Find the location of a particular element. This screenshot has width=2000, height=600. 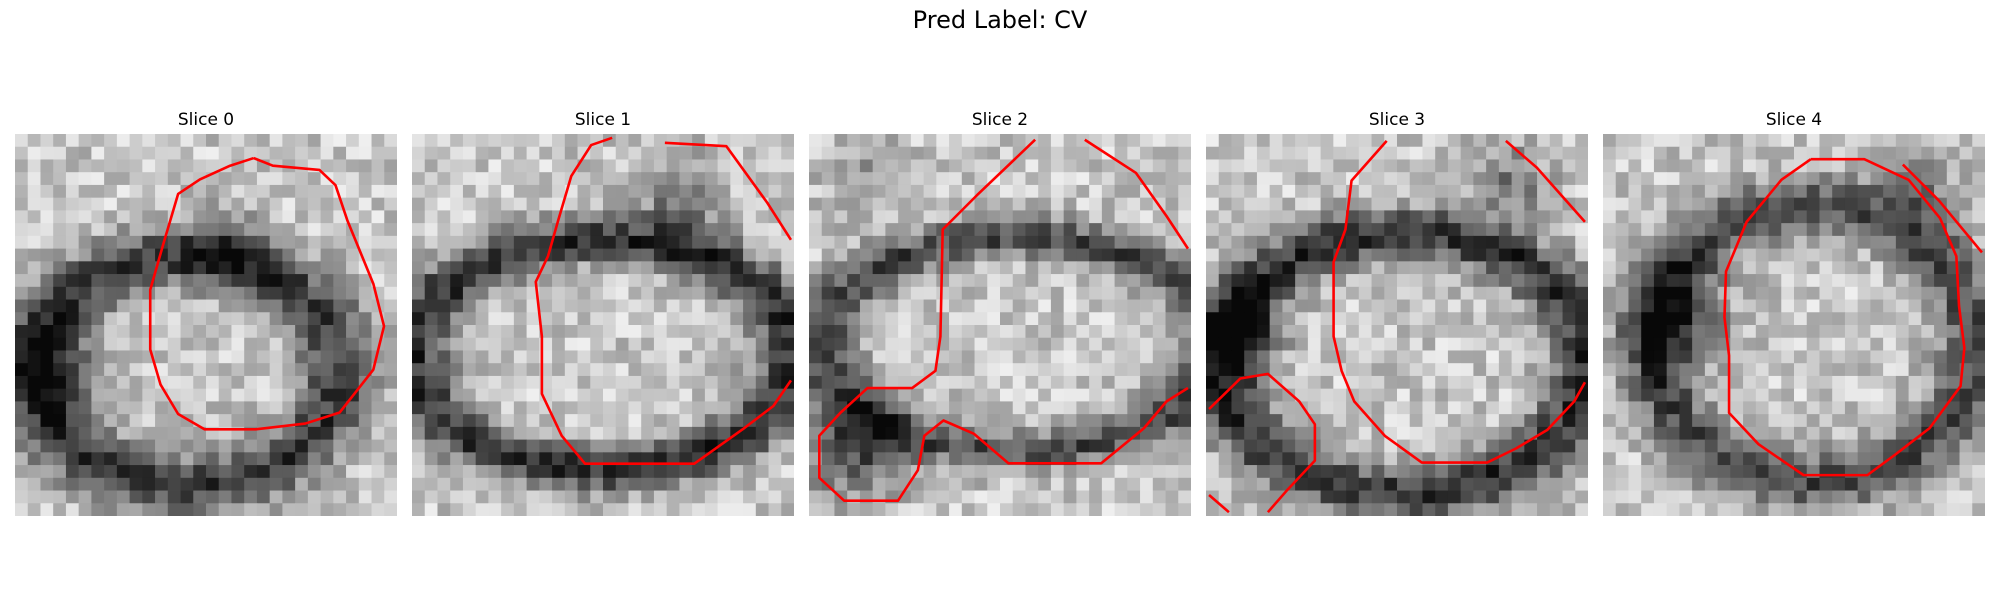

slice-title-0: Slice 0 is located at coordinates (206, 120).